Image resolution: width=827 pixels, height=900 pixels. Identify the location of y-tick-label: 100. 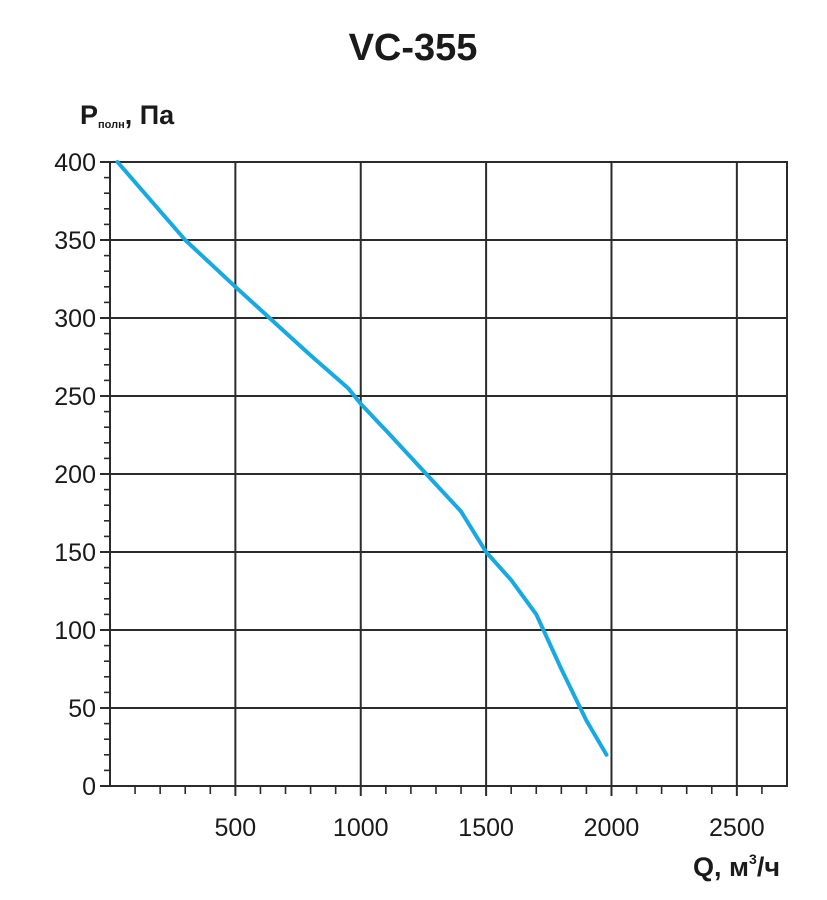
(75, 631).